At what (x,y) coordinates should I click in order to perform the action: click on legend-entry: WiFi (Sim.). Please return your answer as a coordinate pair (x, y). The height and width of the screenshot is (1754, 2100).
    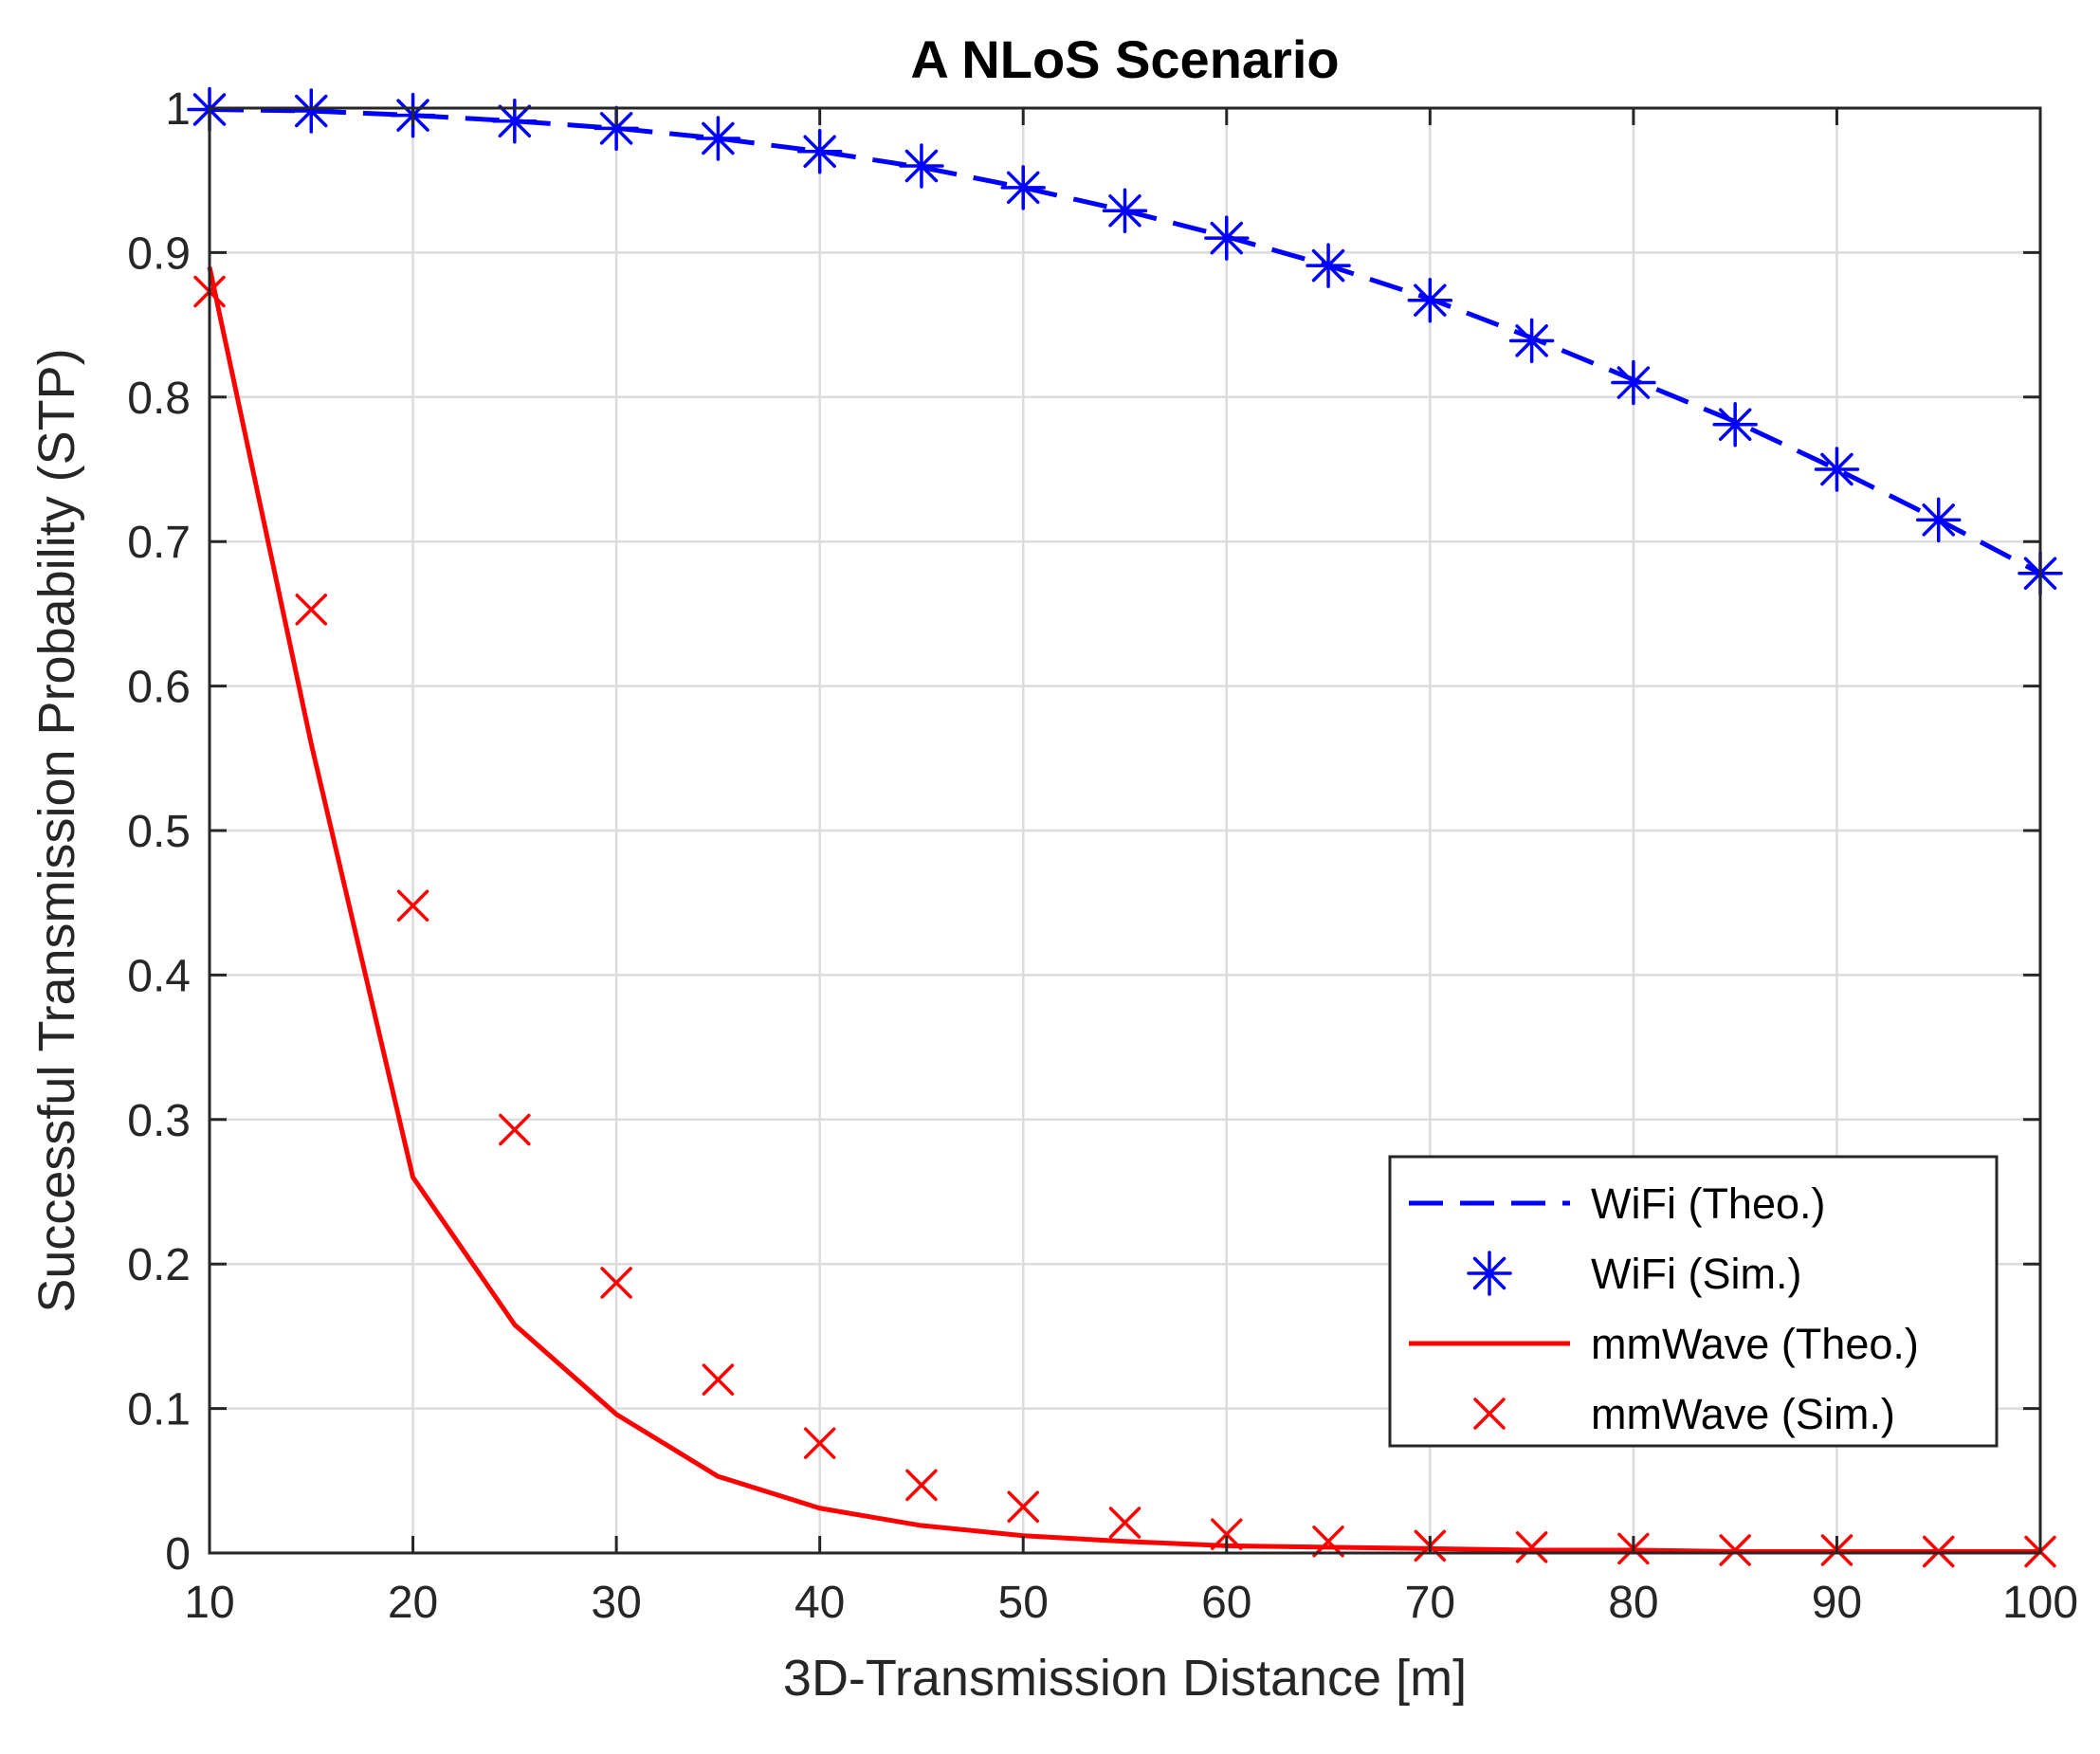
    Looking at the image, I should click on (1634, 1274).